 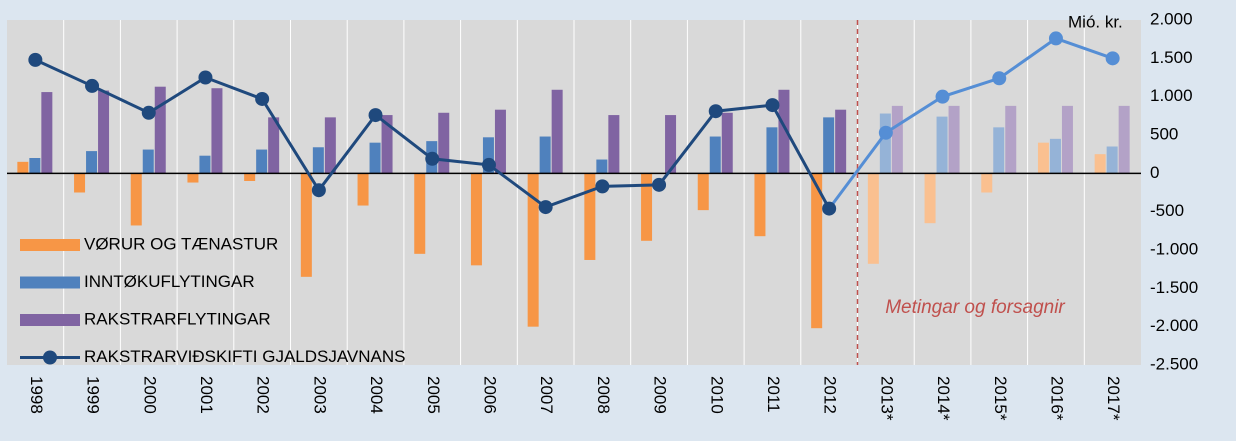 What do you see at coordinates (1171, 18) in the screenshot?
I see `y-tick-label: 2.000` at bounding box center [1171, 18].